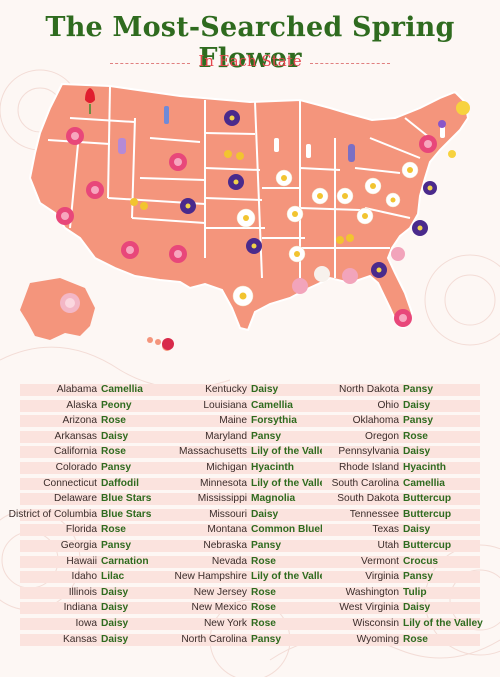 The height and width of the screenshot is (677, 500). What do you see at coordinates (214, 639) in the screenshot?
I see `state-name: North Carolina` at bounding box center [214, 639].